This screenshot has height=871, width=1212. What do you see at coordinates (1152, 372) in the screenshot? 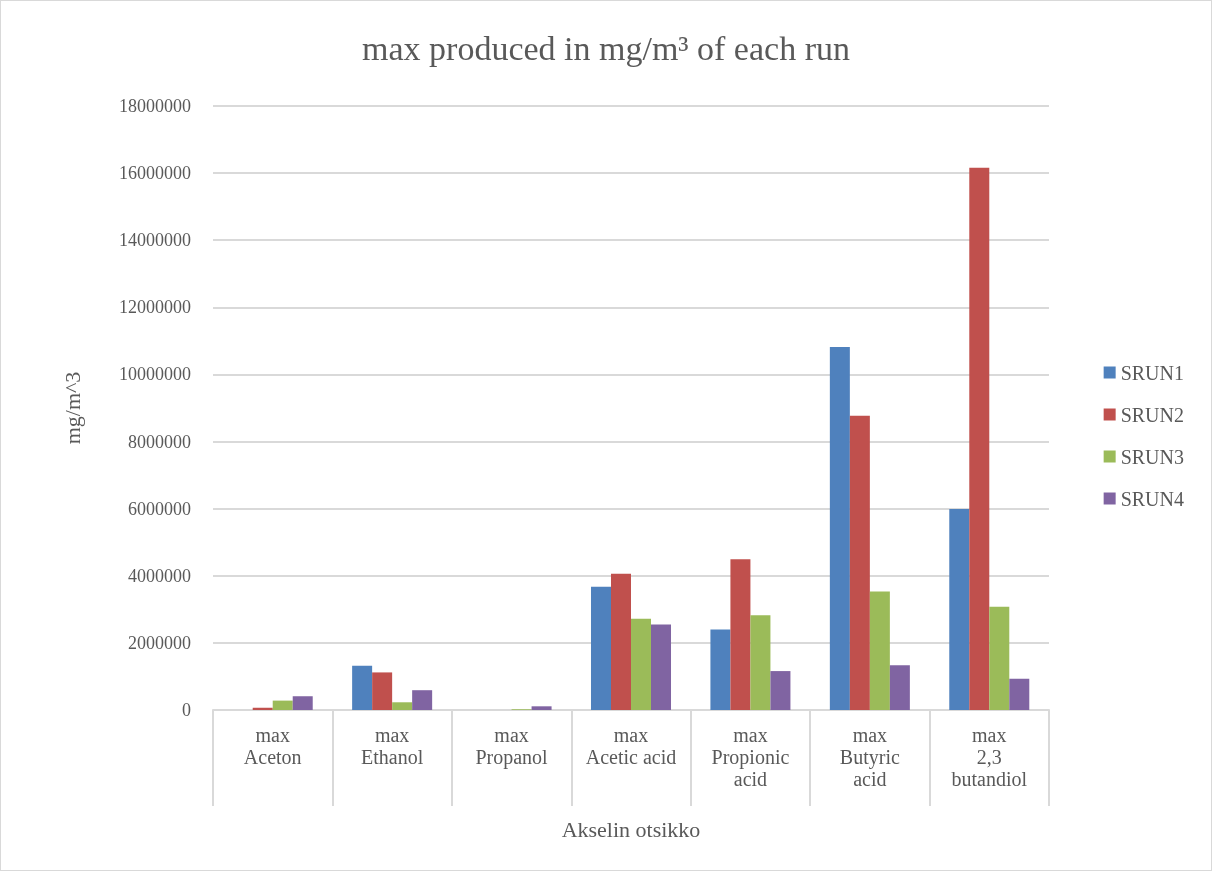
I see `legend-label: SRUN1` at bounding box center [1152, 372].